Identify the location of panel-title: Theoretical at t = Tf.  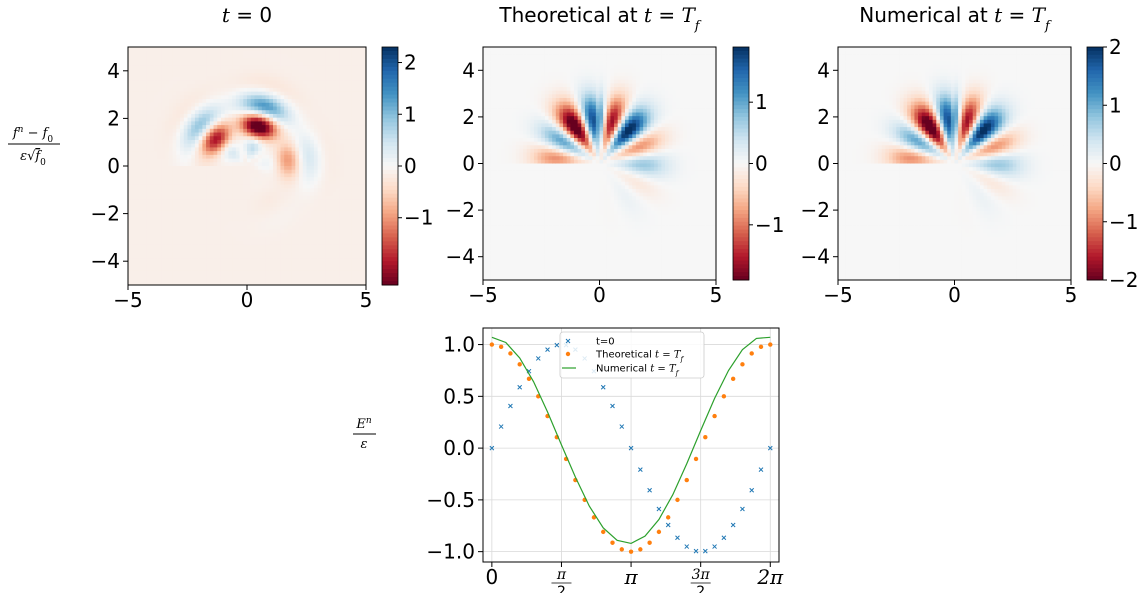
(599, 18).